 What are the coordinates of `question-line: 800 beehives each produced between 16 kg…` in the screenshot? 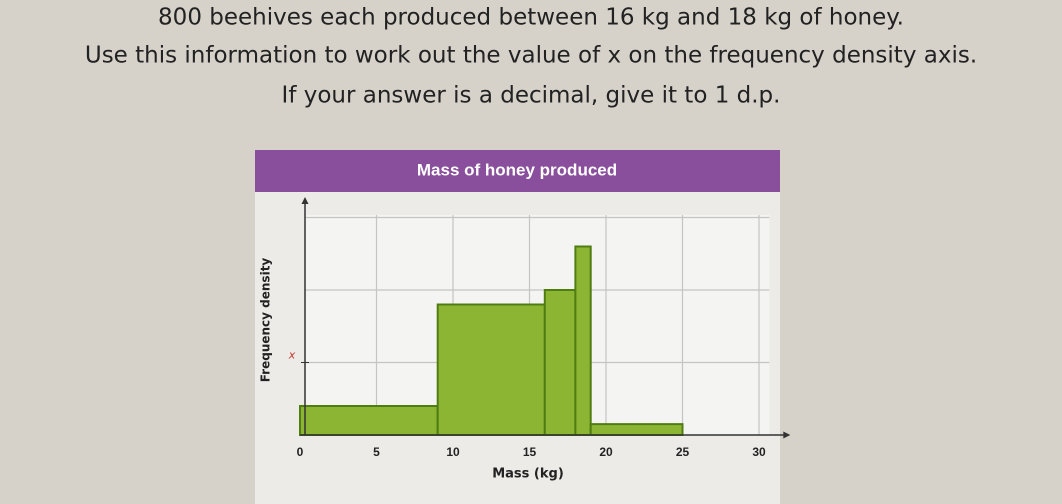 It's located at (531, 18).